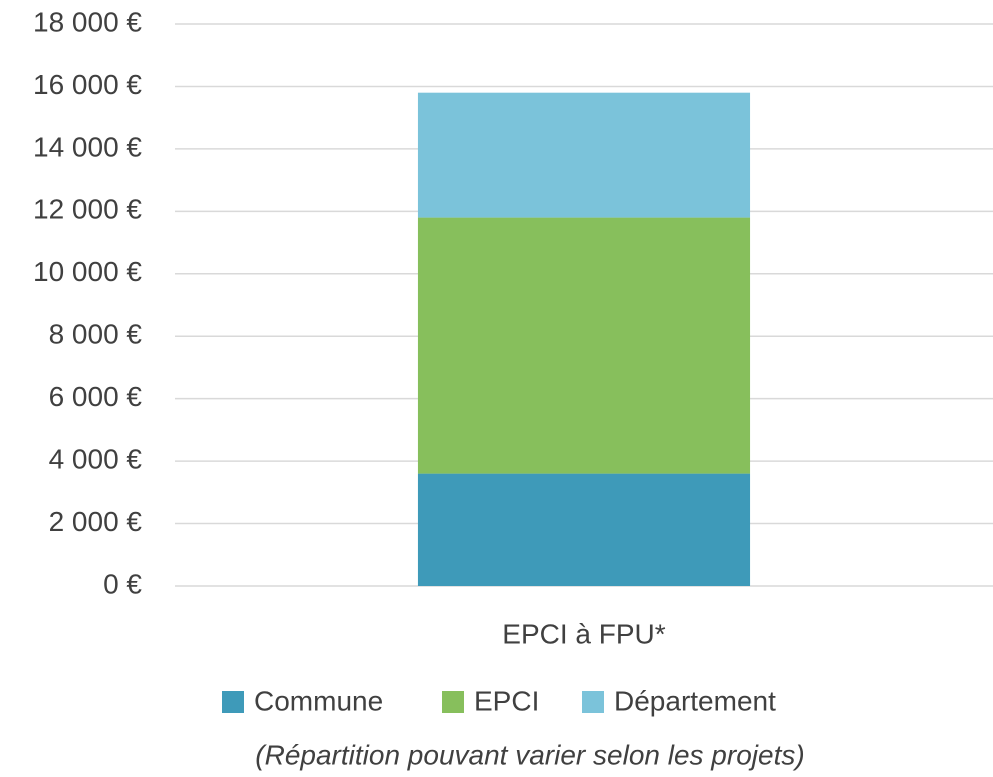  Describe the element at coordinates (506, 700) in the screenshot. I see `legend-label: EPCI` at that location.